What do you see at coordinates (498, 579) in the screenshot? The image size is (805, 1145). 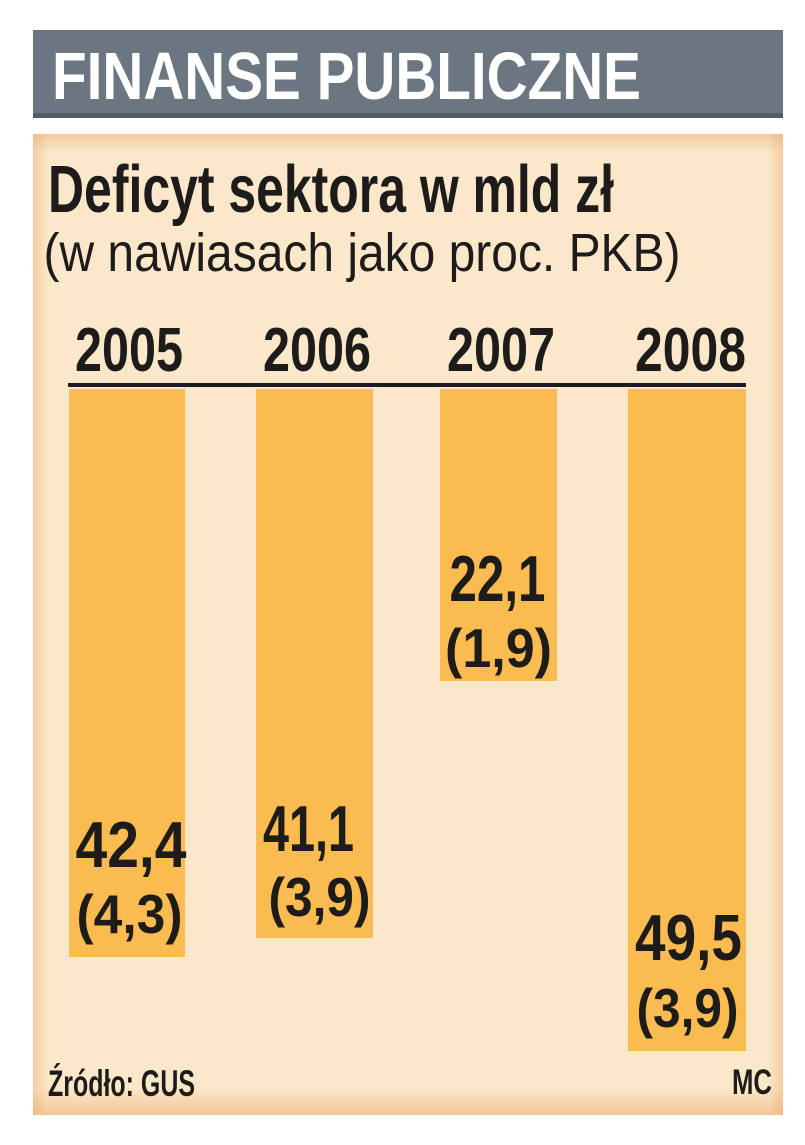 I see `svg-text: 22,1` at bounding box center [498, 579].